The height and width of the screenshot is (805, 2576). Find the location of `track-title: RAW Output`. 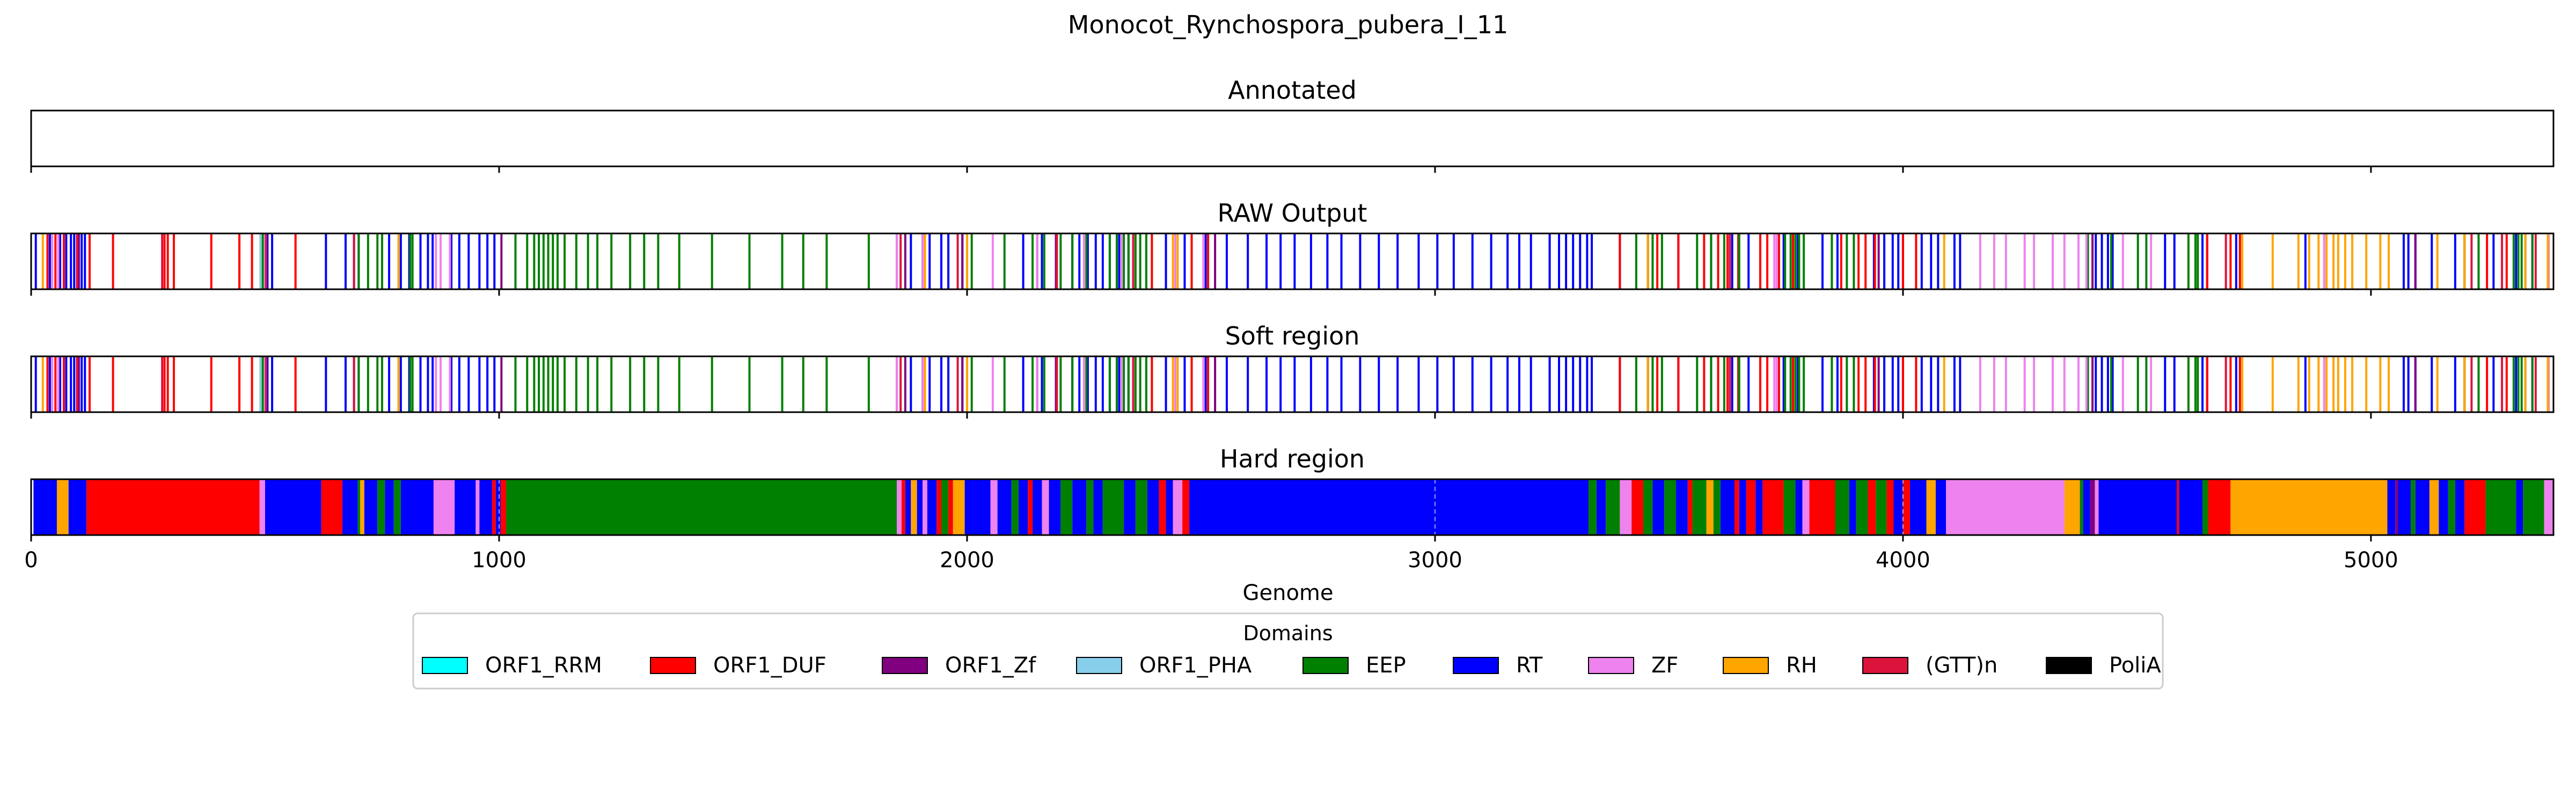

track-title: RAW Output is located at coordinates (1292, 213).